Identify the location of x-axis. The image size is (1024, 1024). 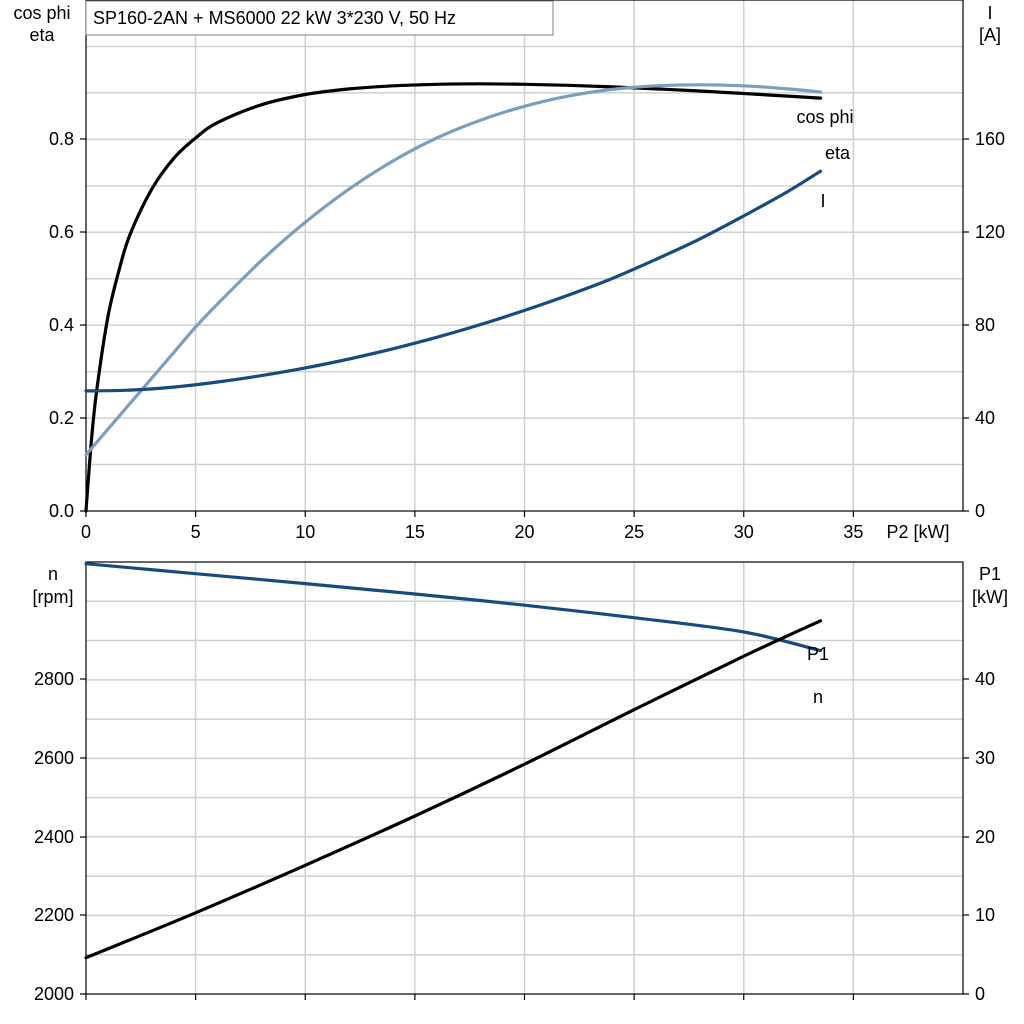
(469, 997).